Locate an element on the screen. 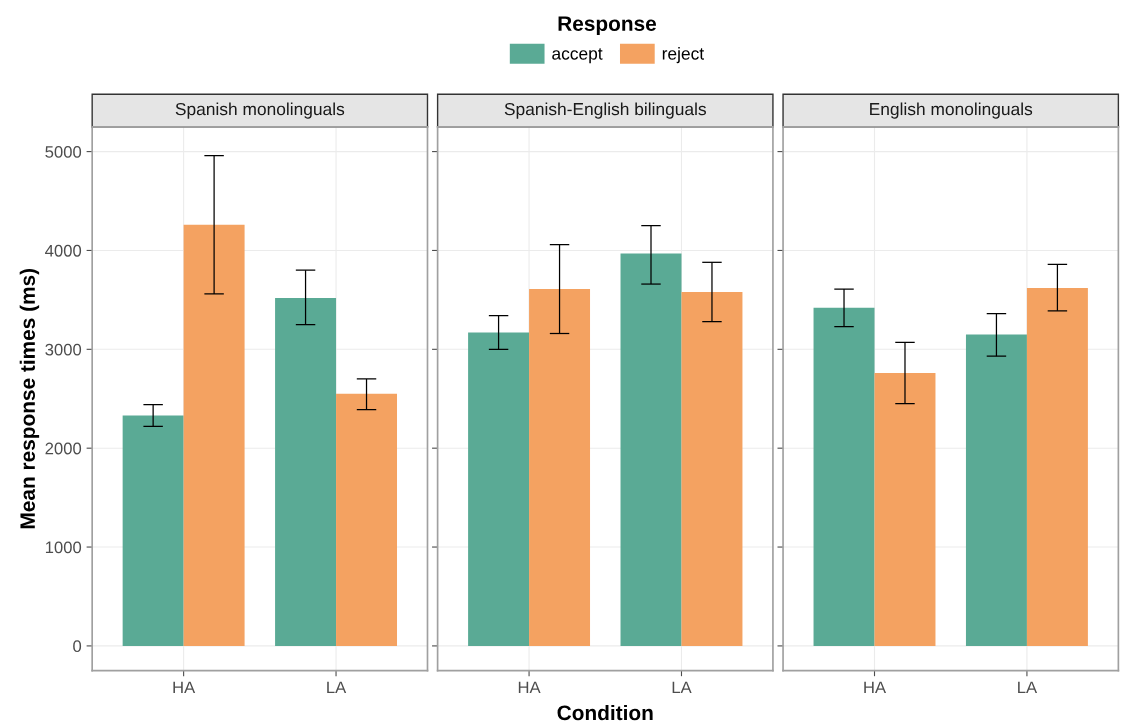 Image resolution: width=1124 pixels, height=725 pixels. chart-title: English monolinguals is located at coordinates (951, 110).